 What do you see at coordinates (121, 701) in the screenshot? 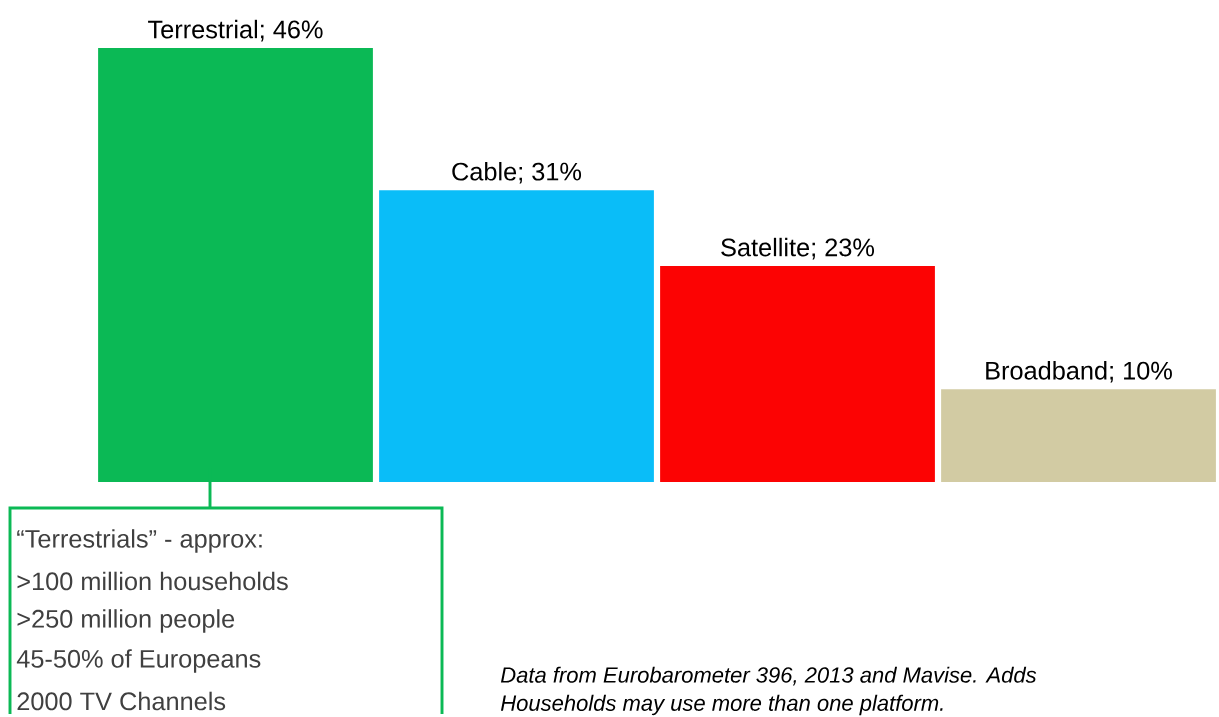
I see `text: 2000 TV Channels` at bounding box center [121, 701].